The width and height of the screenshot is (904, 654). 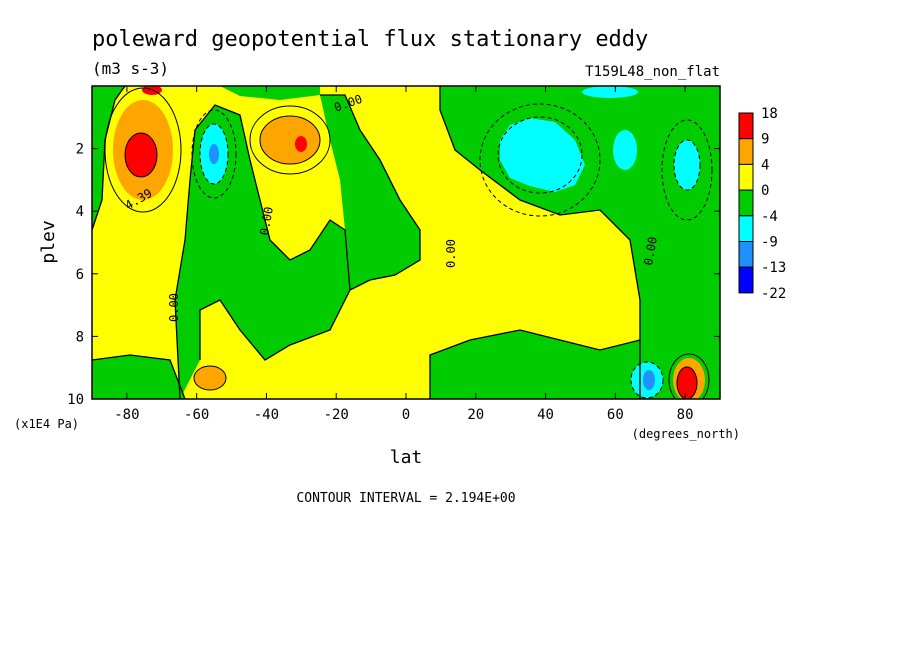 I want to click on x-tick-label: -60, so click(x=196, y=415).